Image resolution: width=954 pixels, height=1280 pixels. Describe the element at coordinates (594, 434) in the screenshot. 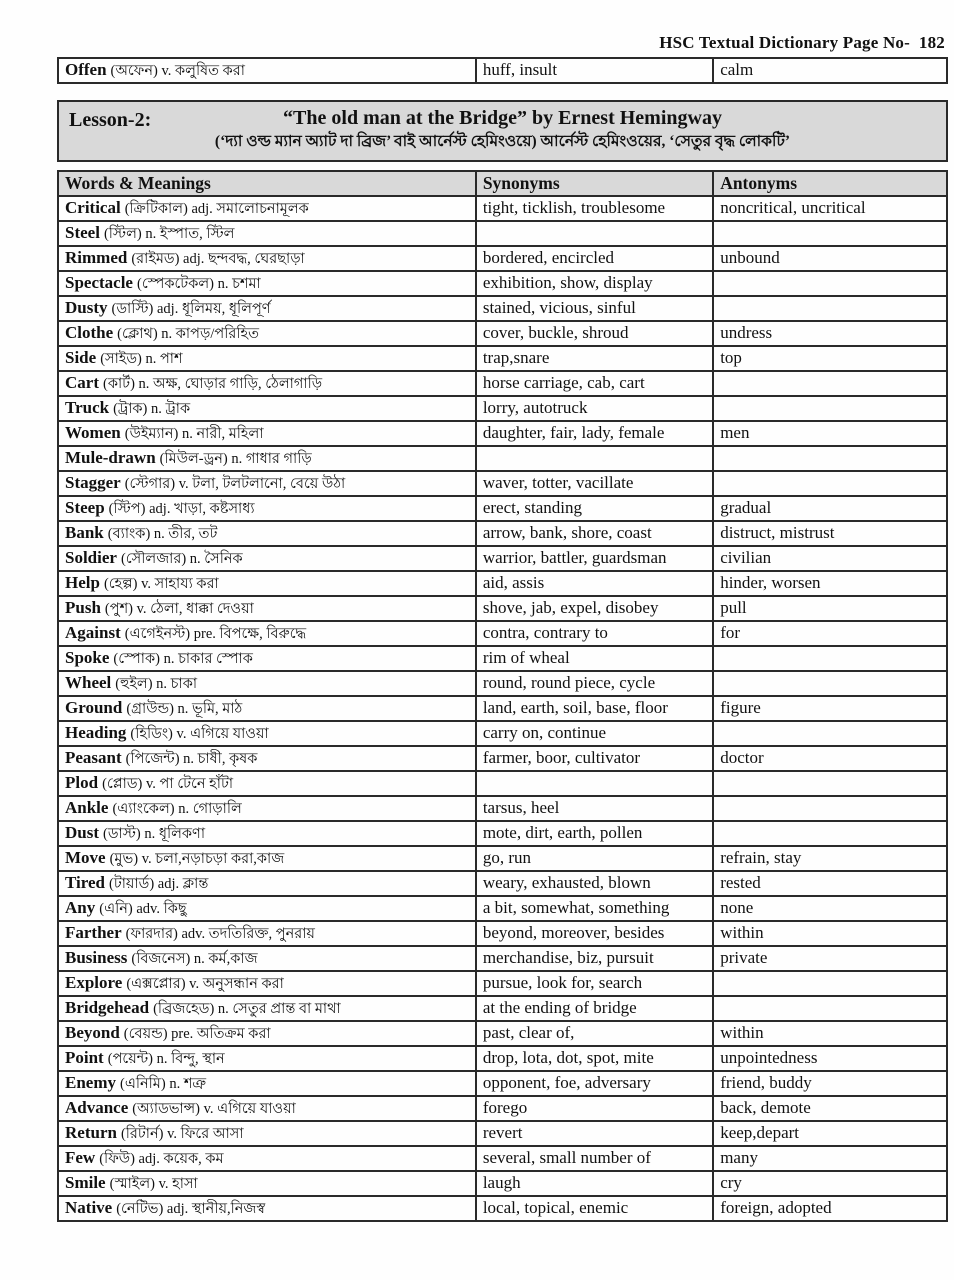

I see `synonyms-cell: daughter, fair, lady, female` at that location.